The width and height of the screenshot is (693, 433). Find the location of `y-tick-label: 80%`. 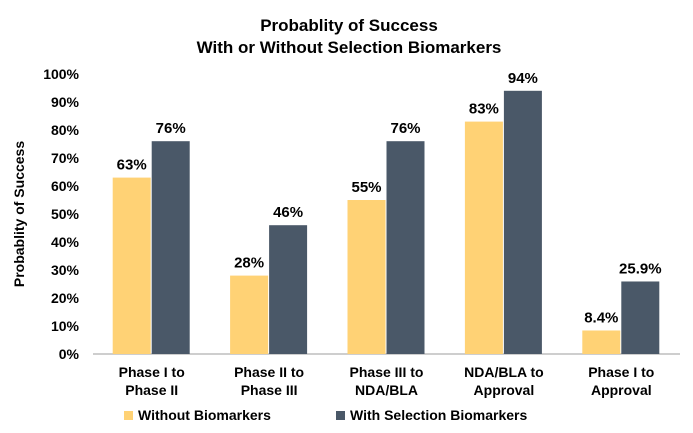

y-tick-label: 80% is located at coordinates (65, 130).